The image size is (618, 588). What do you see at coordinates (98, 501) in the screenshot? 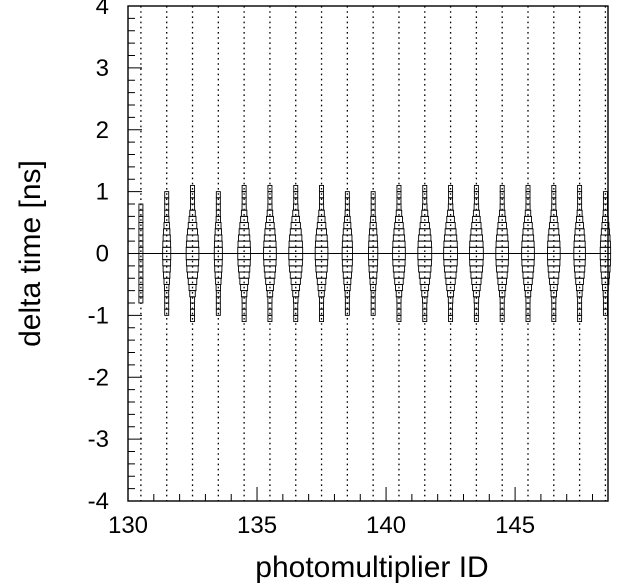
I see `y-tick-label: -4` at bounding box center [98, 501].